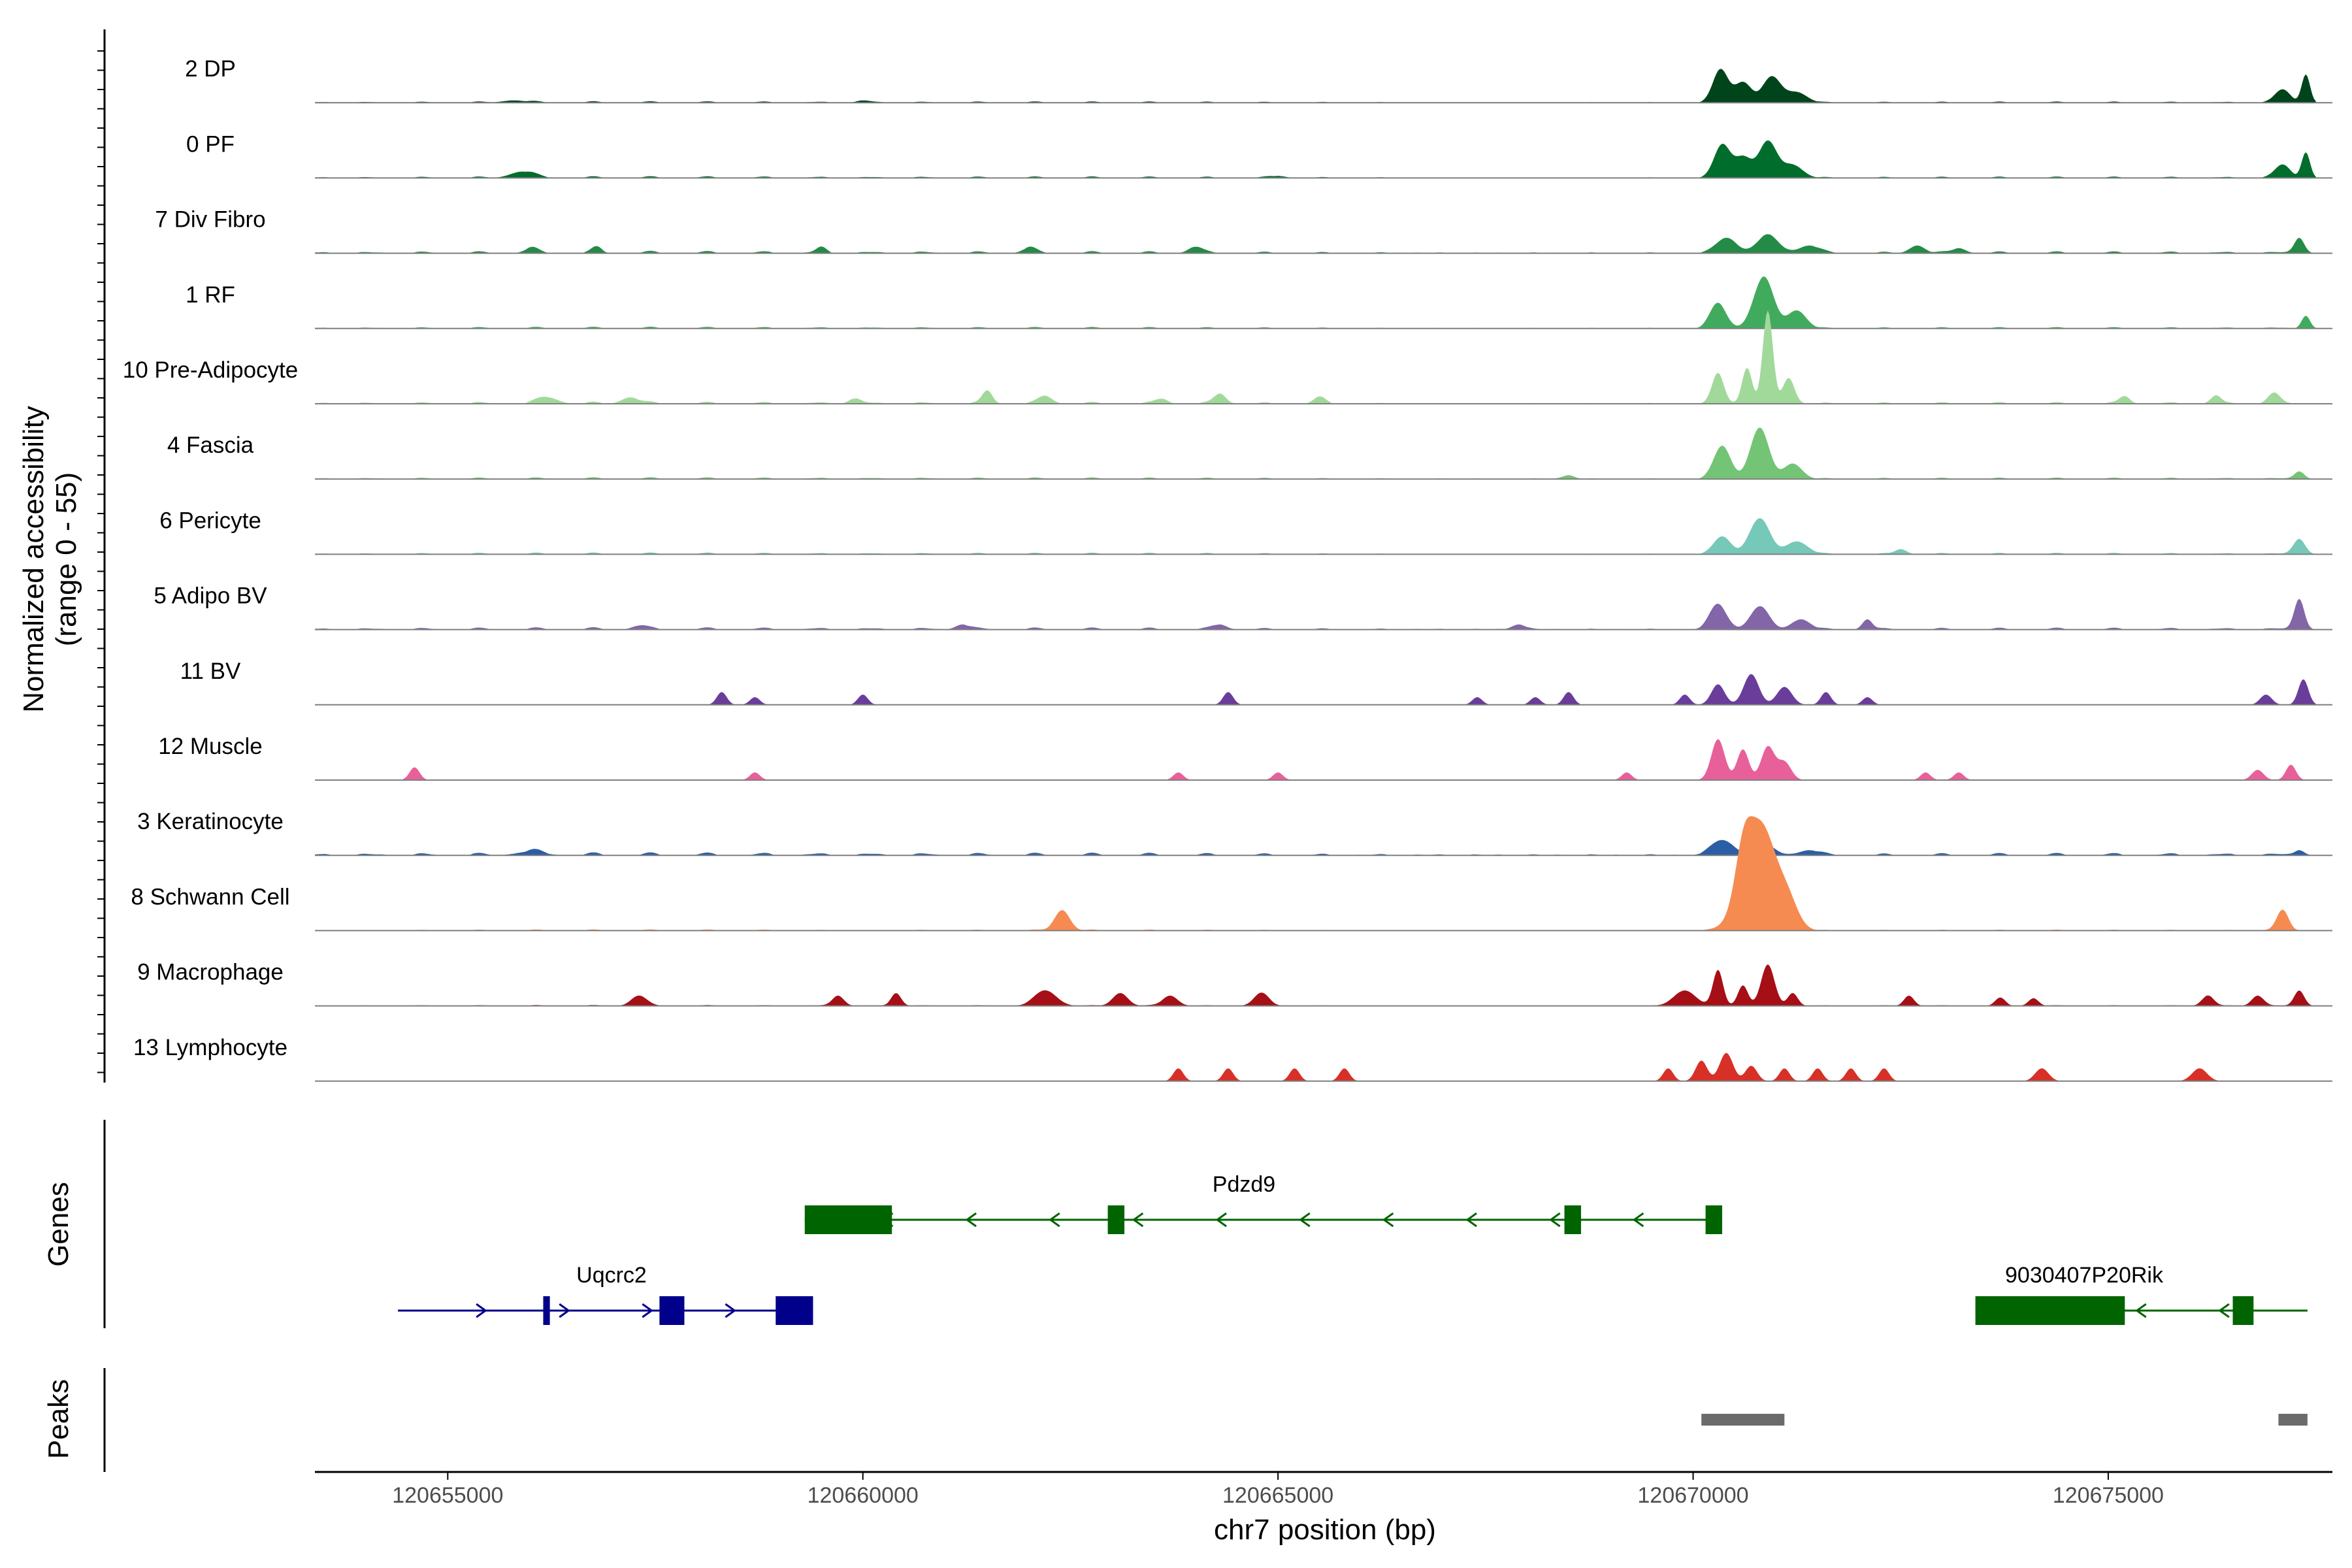  What do you see at coordinates (611, 1275) in the screenshot?
I see `gene-label: Uqcrc2` at bounding box center [611, 1275].